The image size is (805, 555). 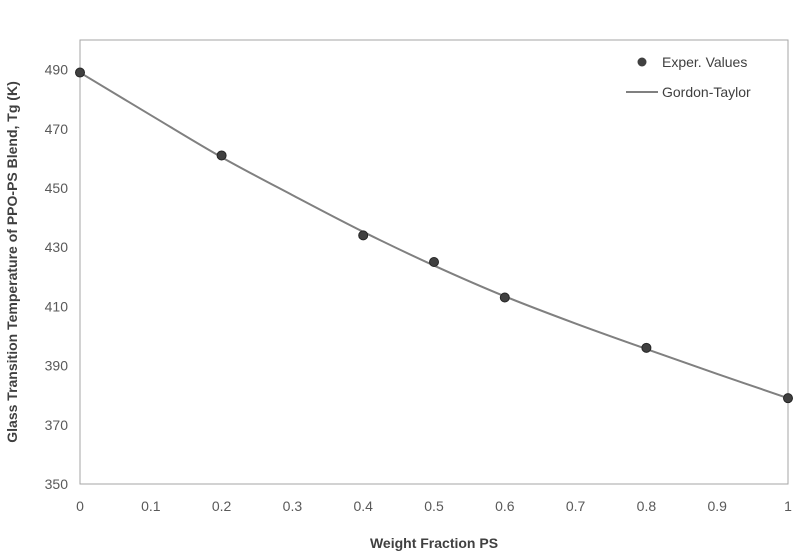 I want to click on y-tick-label: 350, so click(x=57, y=484).